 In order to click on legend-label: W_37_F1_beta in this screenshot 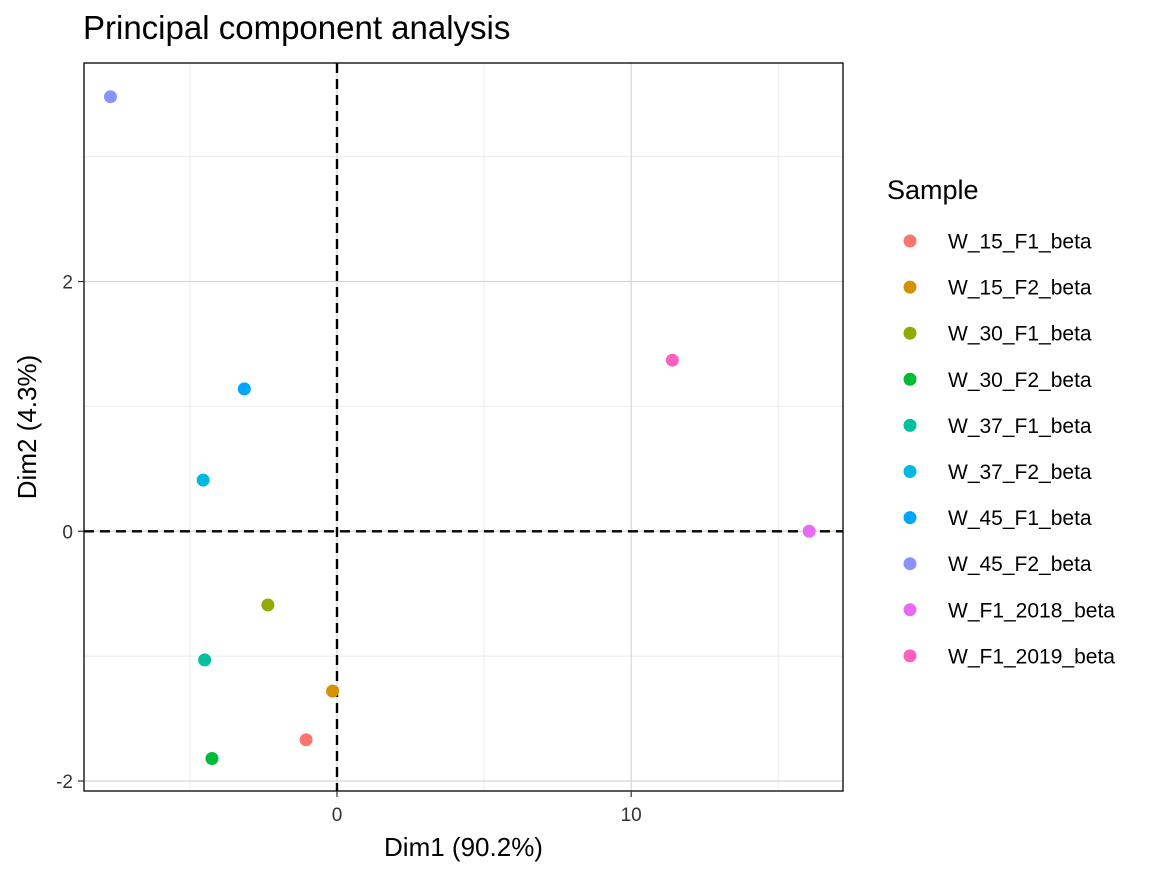, I will do `click(1020, 426)`.